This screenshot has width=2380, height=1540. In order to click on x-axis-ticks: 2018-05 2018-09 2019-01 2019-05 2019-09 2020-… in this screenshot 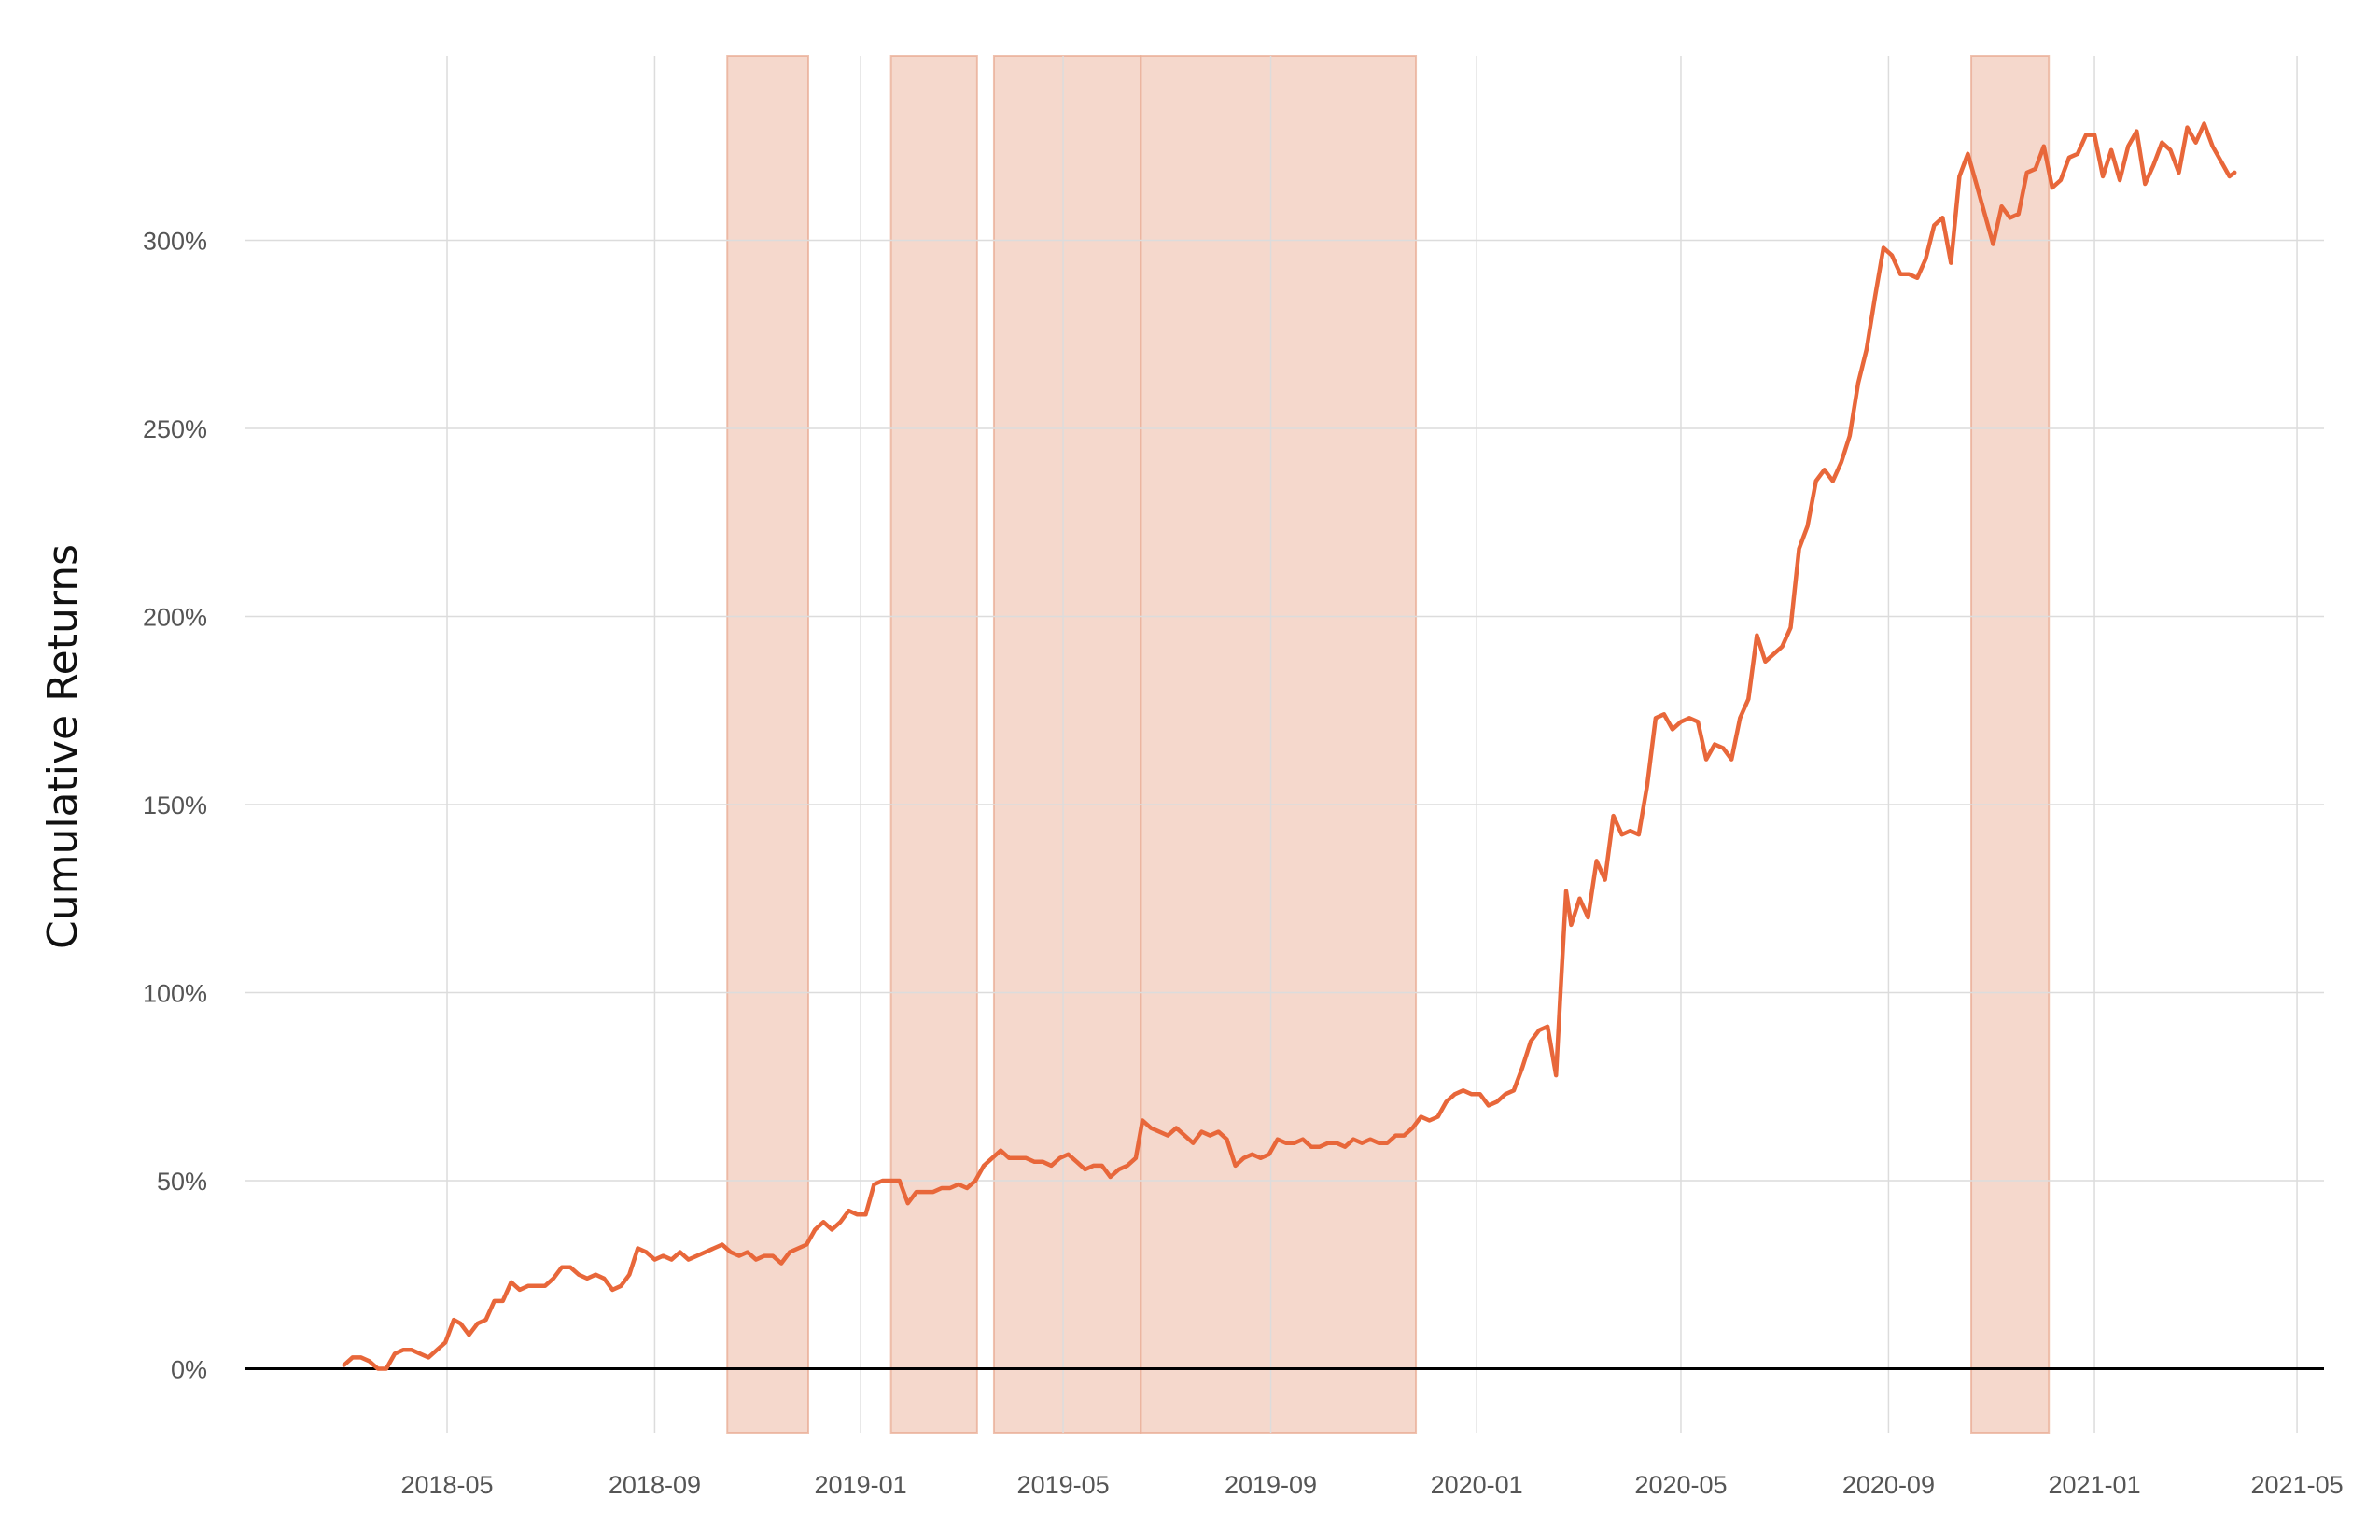, I will do `click(1371, 1485)`.